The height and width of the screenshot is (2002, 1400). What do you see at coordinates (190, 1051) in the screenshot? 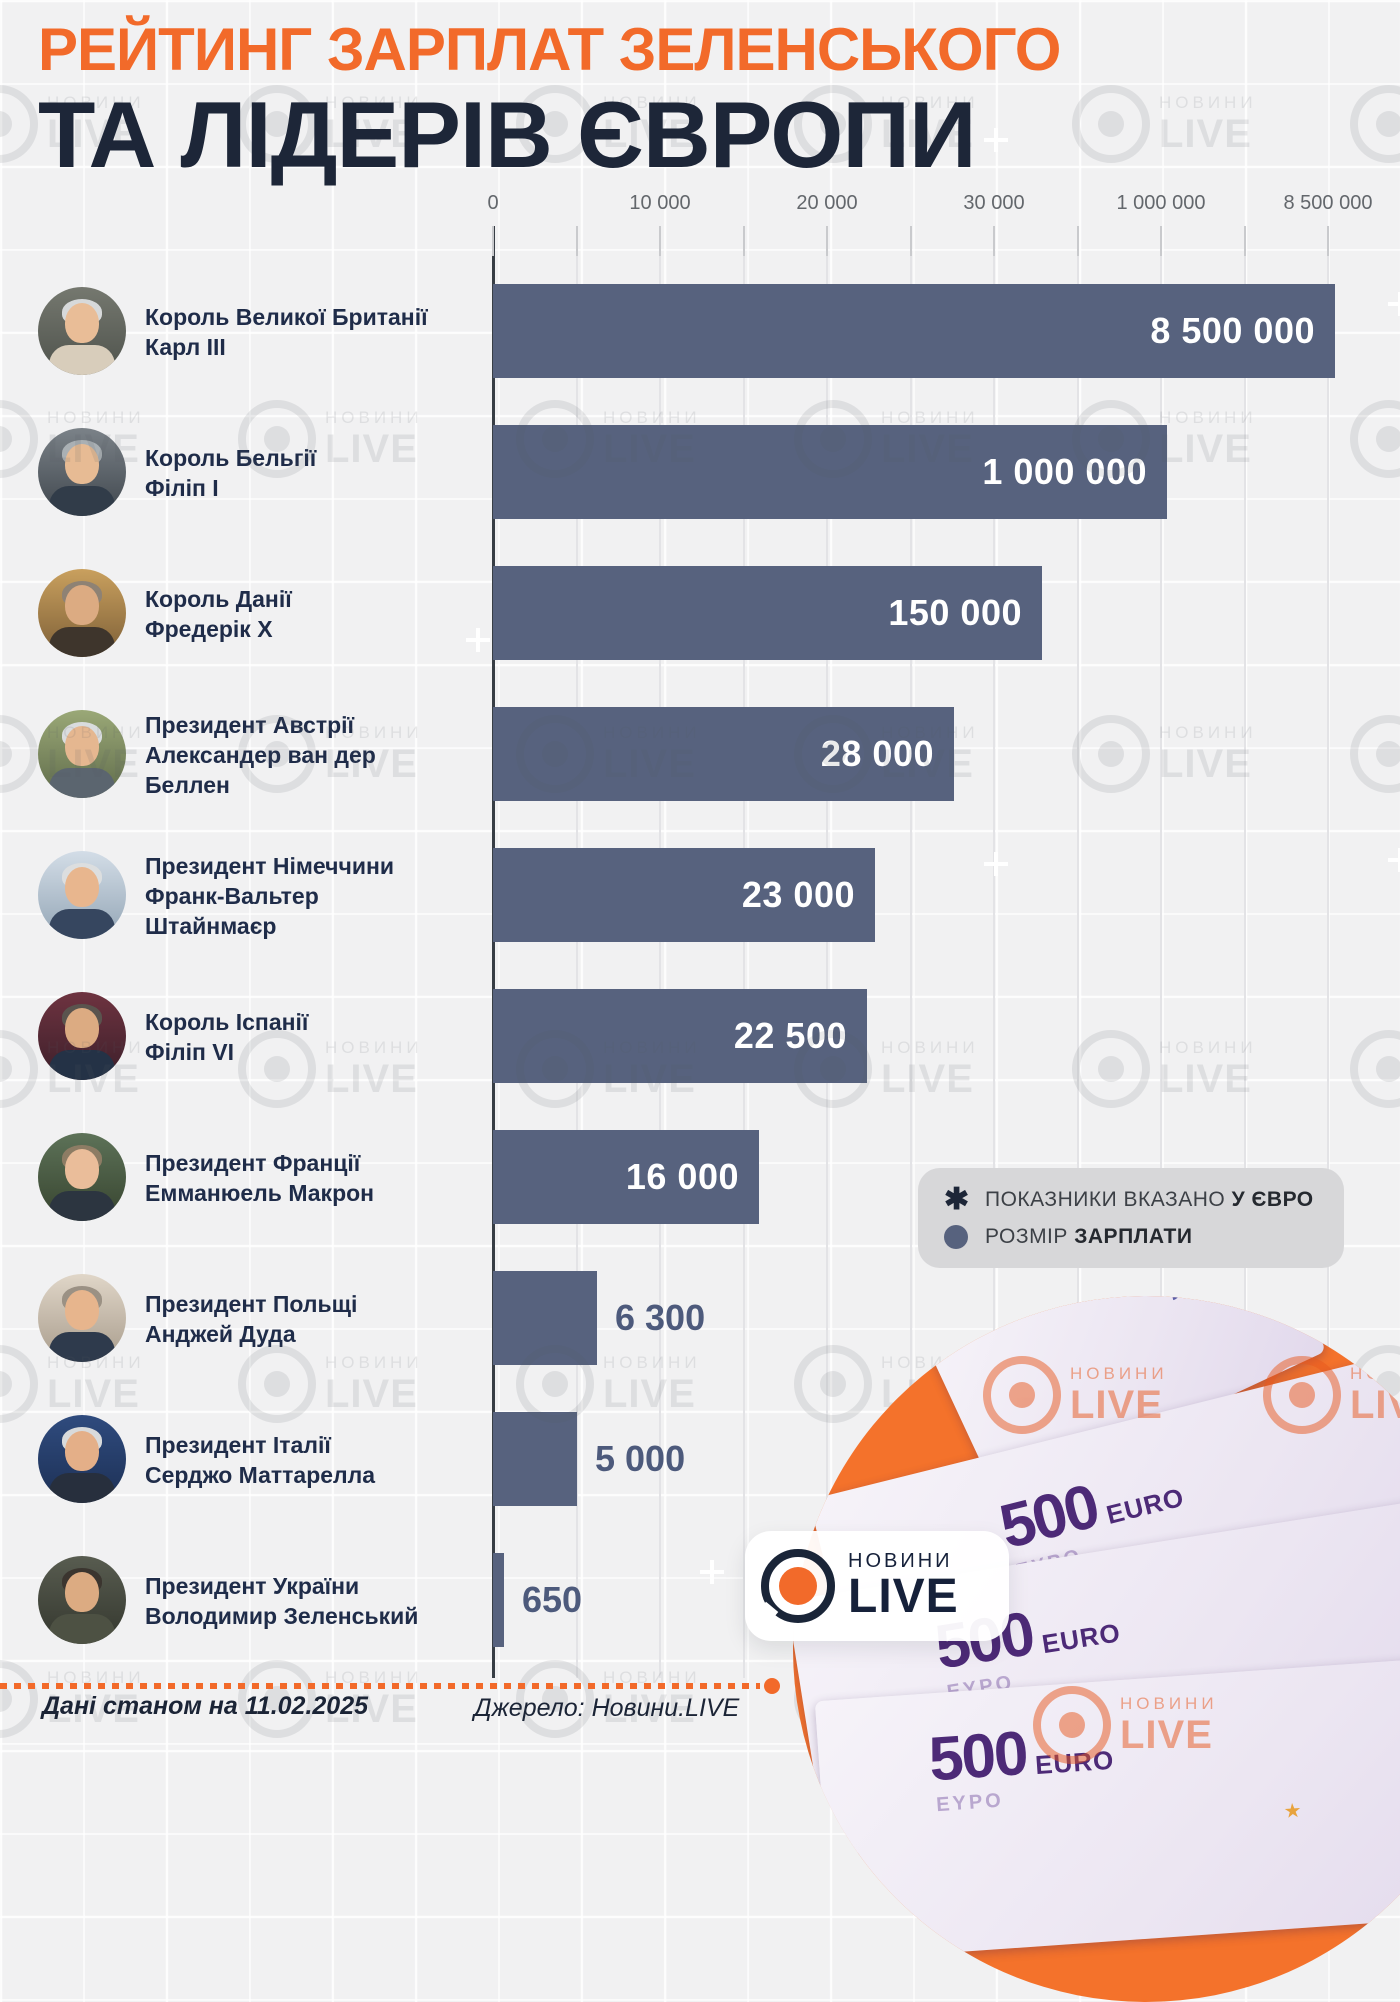
I see `leader-name-line: Філіп VI` at bounding box center [190, 1051].